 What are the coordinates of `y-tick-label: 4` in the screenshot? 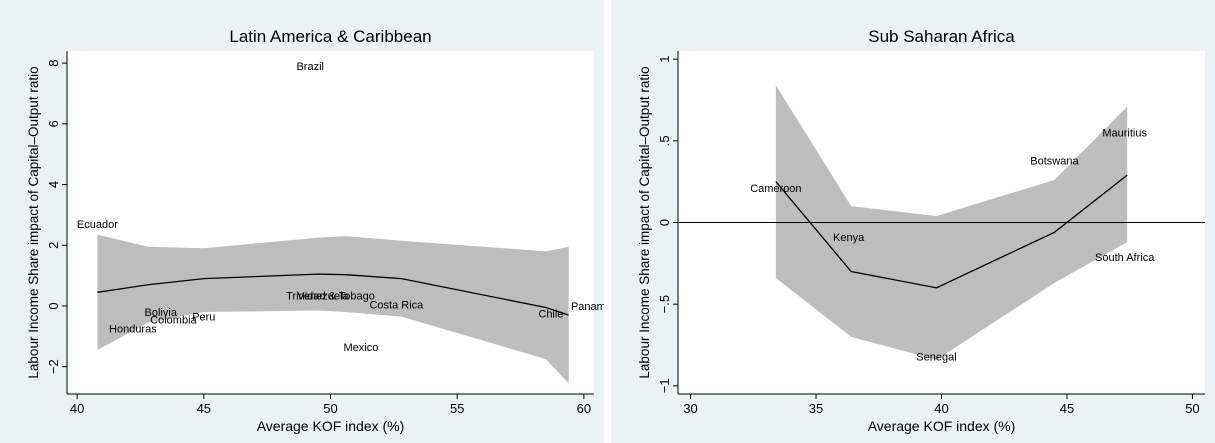 It's located at (53, 184).